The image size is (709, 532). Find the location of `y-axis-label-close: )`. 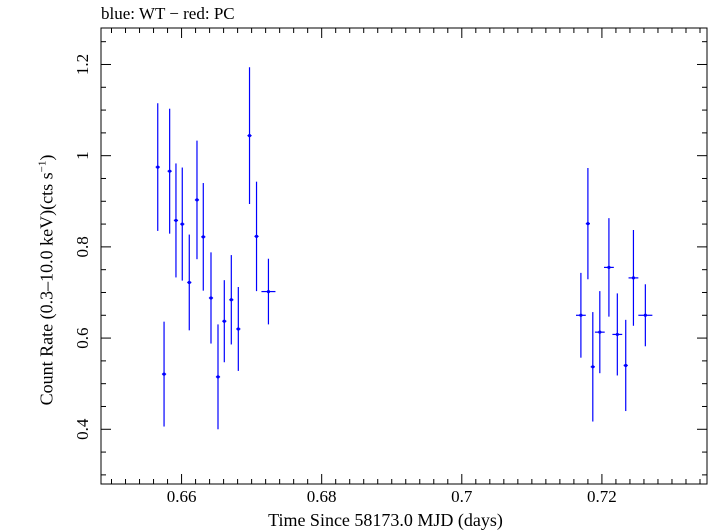

y-axis-label-close: ) is located at coordinates (46, 157).